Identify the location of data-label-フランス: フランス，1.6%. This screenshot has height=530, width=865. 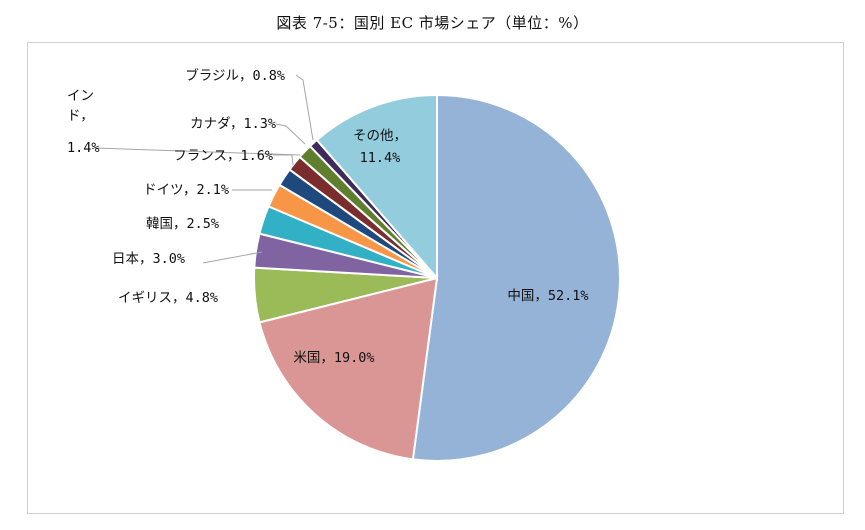
(223, 156).